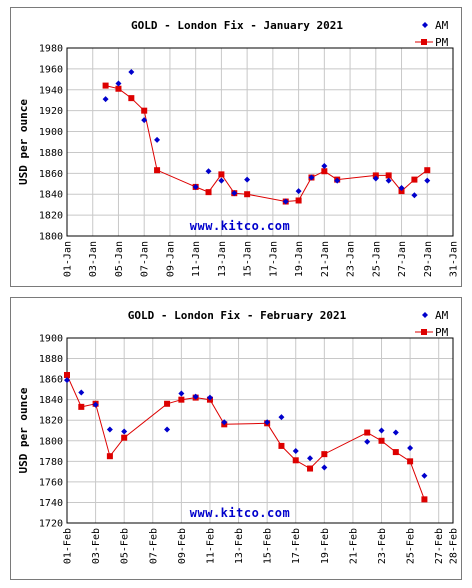 Image resolution: width=472 pixels, height=588 pixels. What do you see at coordinates (96, 546) in the screenshot?
I see `x-tick-label: 03-Feb` at bounding box center [96, 546].